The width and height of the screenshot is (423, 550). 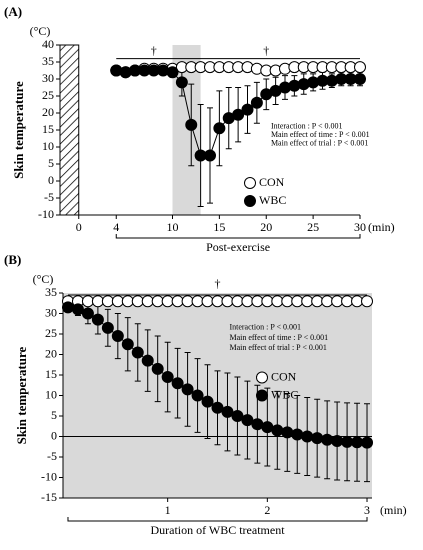 I want to click on x-unit: (min), so click(x=393, y=510).